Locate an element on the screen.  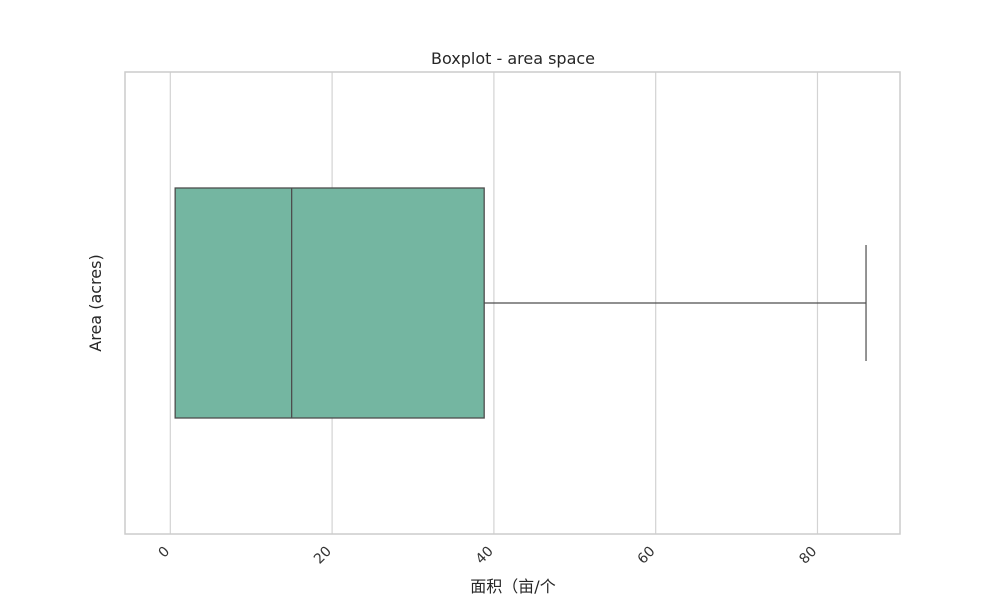
iqr-box is located at coordinates (329, 303).